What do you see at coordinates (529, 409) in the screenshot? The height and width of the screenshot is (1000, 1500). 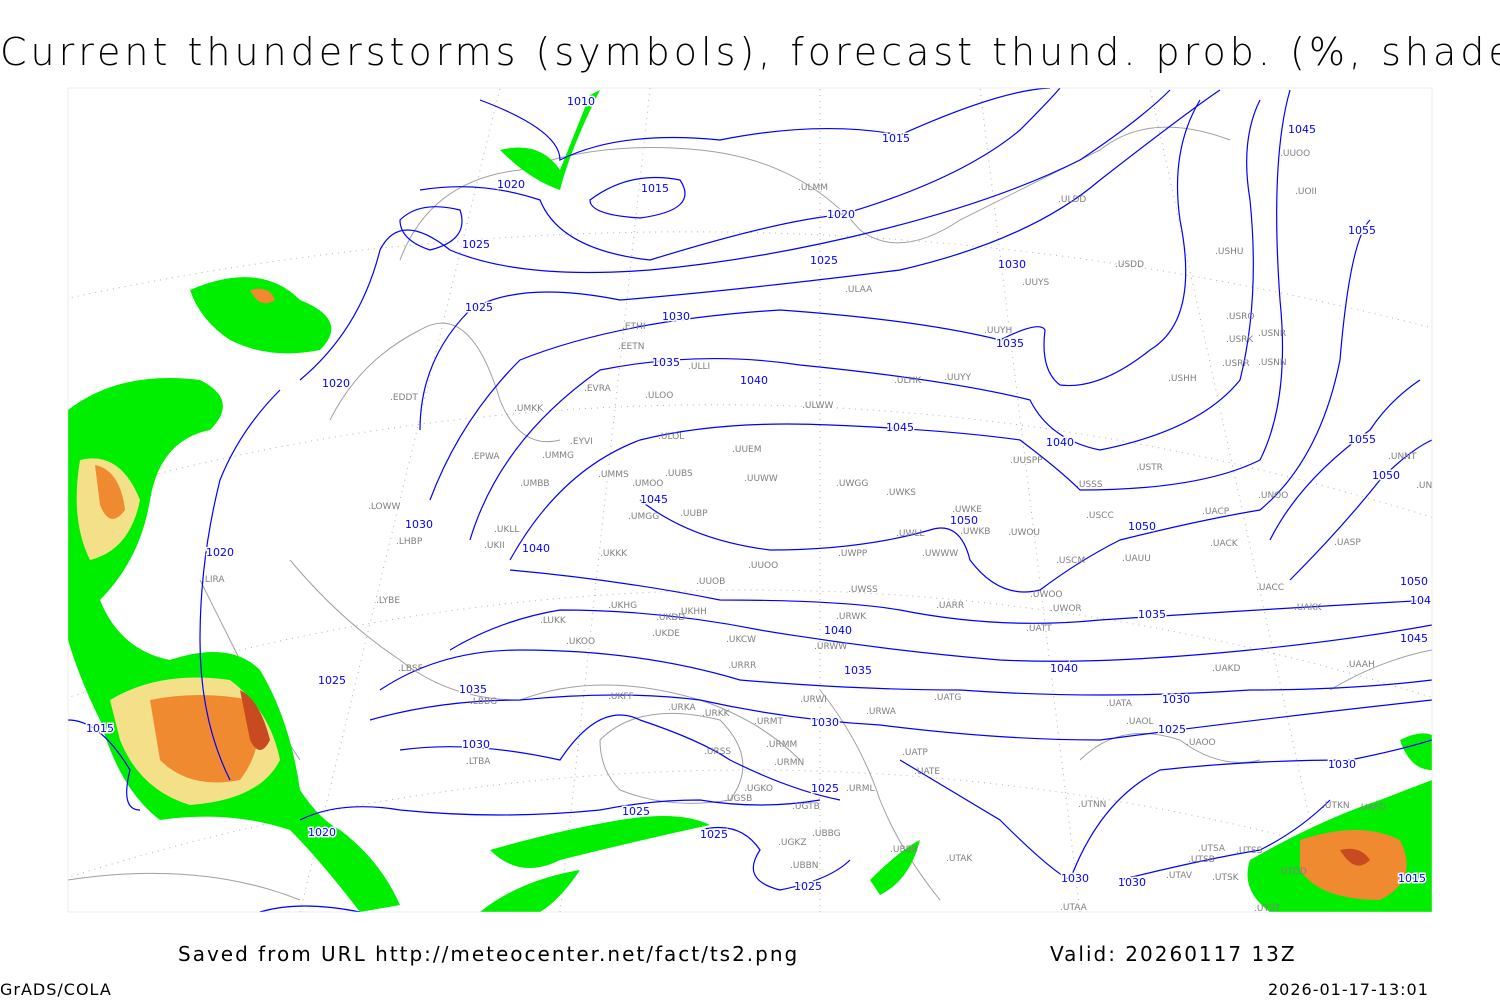 I see `station-label: .UMKK` at bounding box center [529, 409].